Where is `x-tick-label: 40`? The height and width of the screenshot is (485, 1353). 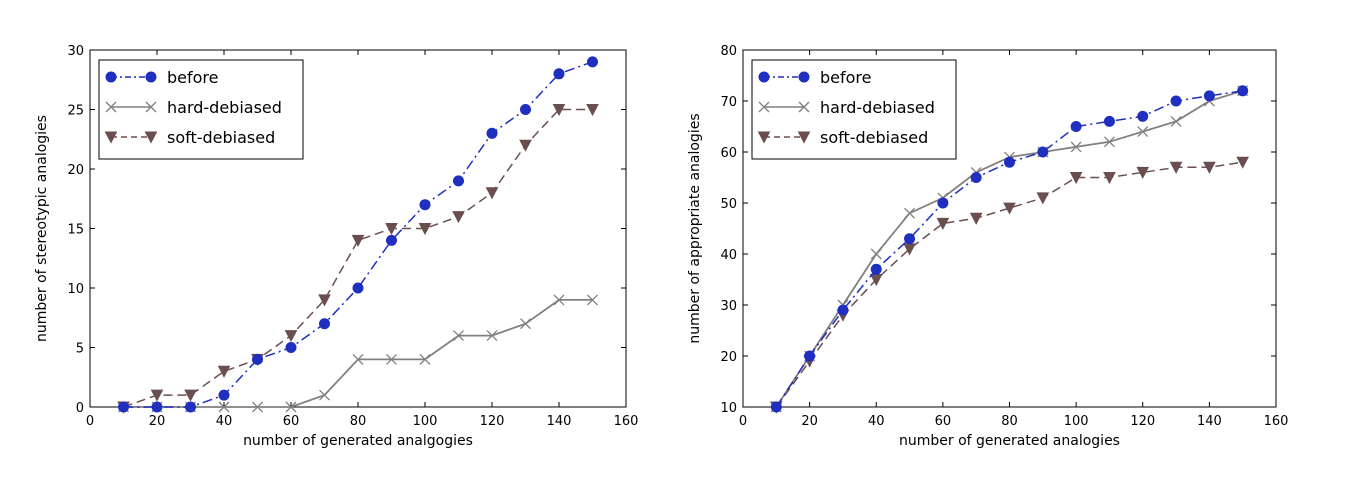 x-tick-label: 40 is located at coordinates (876, 421).